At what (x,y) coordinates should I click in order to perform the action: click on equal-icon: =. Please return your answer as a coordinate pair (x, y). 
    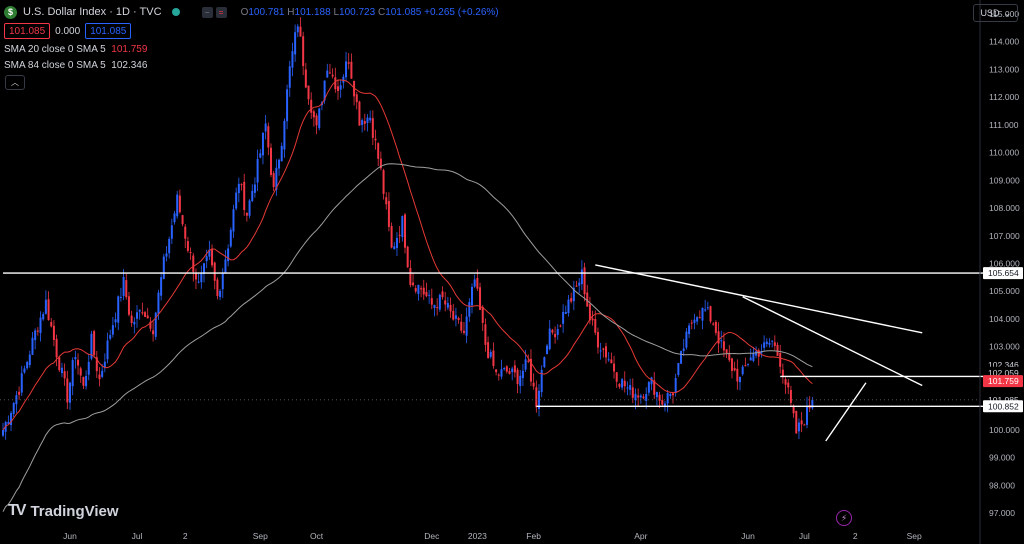
    Looking at the image, I should click on (221, 12).